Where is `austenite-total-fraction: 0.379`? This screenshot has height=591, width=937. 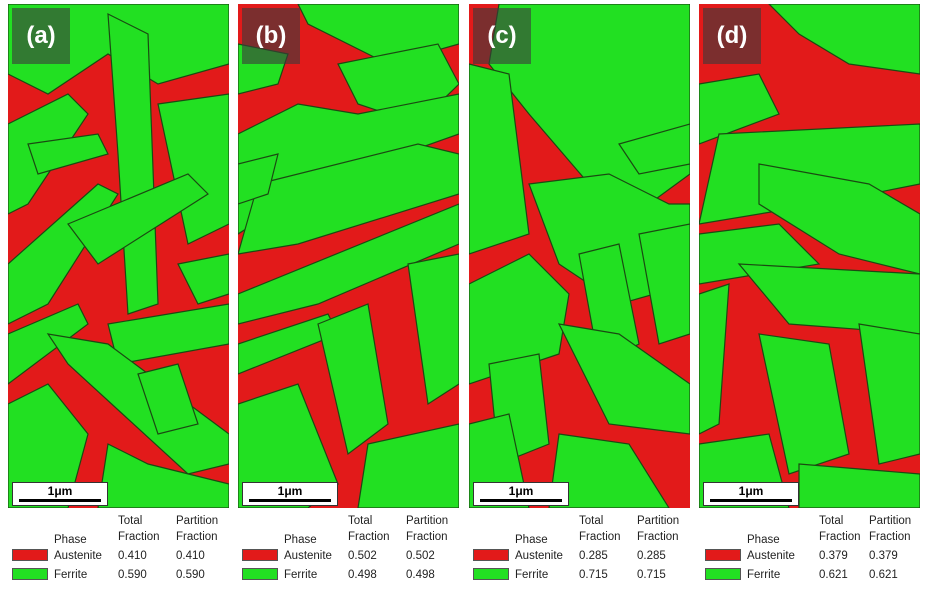
austenite-total-fraction: 0.379 is located at coordinates (833, 556).